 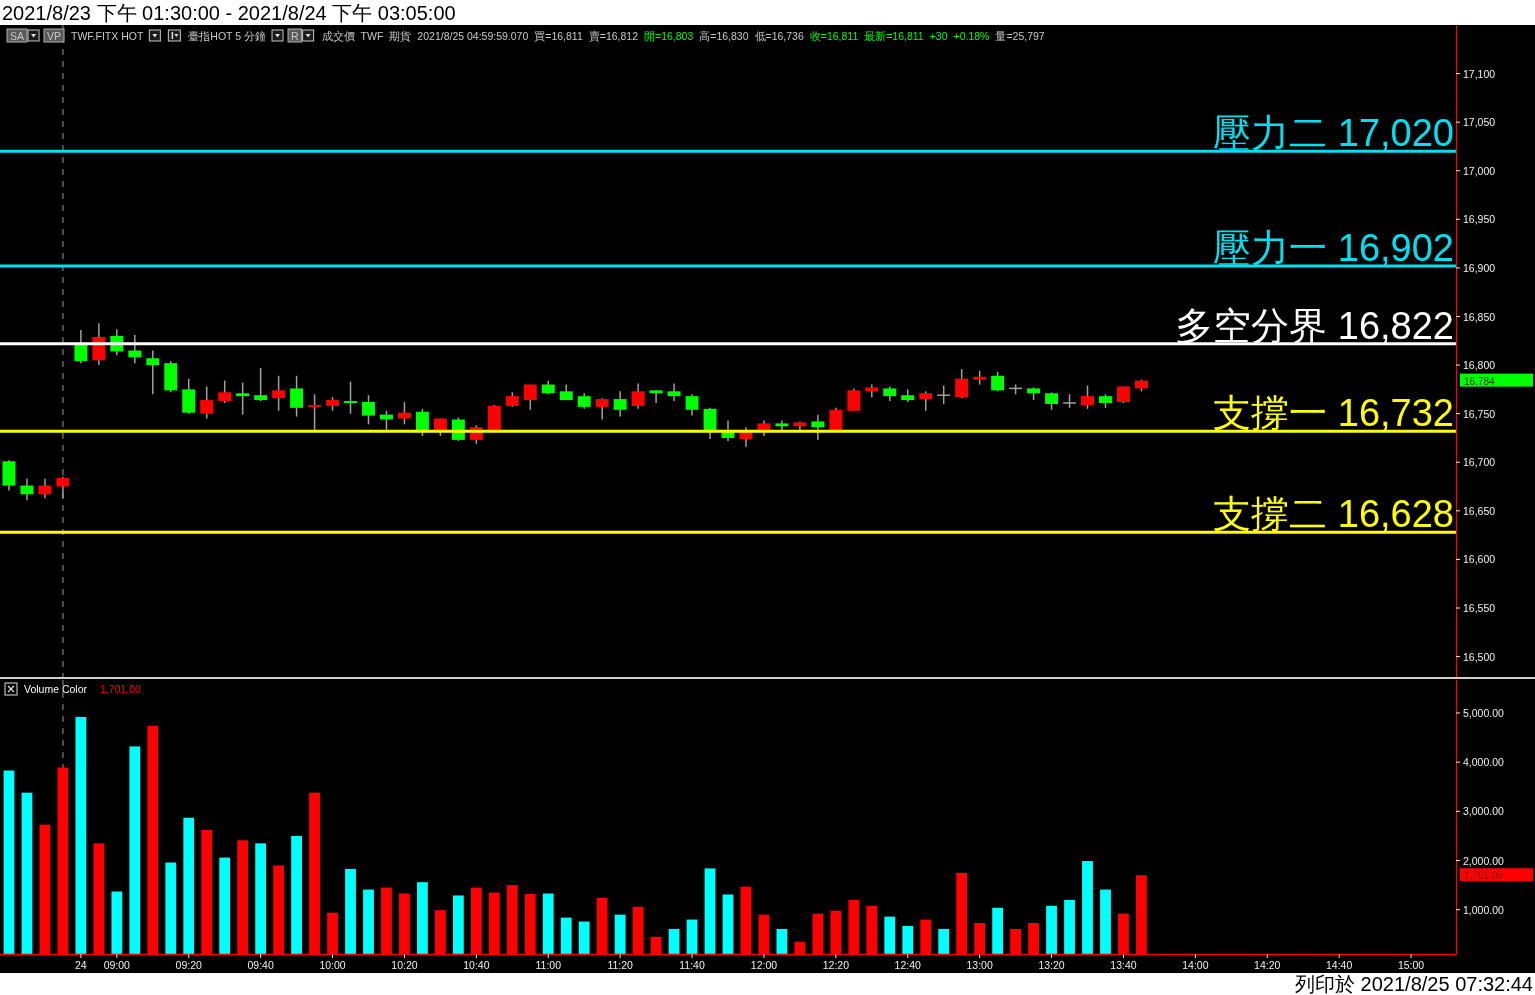 What do you see at coordinates (1484, 811) in the screenshot?
I see `y-tick-label: 3,000.00` at bounding box center [1484, 811].